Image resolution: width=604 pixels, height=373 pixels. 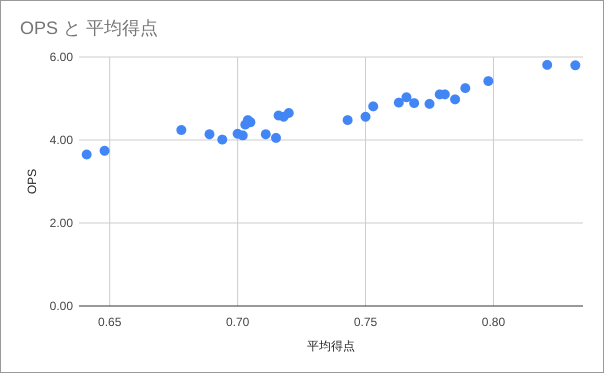 I want to click on y-axis-title: OPS, so click(x=32, y=181).